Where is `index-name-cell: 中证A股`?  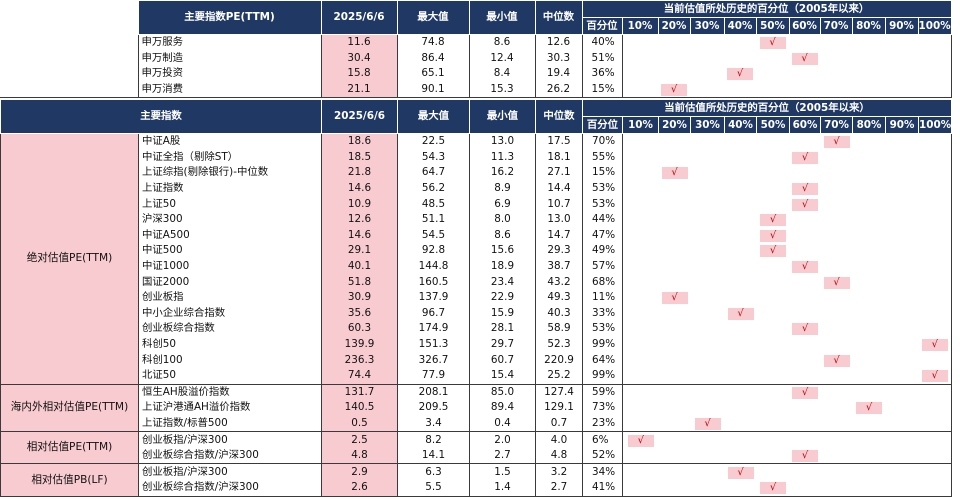 index-name-cell: 中证A股 is located at coordinates (230, 141).